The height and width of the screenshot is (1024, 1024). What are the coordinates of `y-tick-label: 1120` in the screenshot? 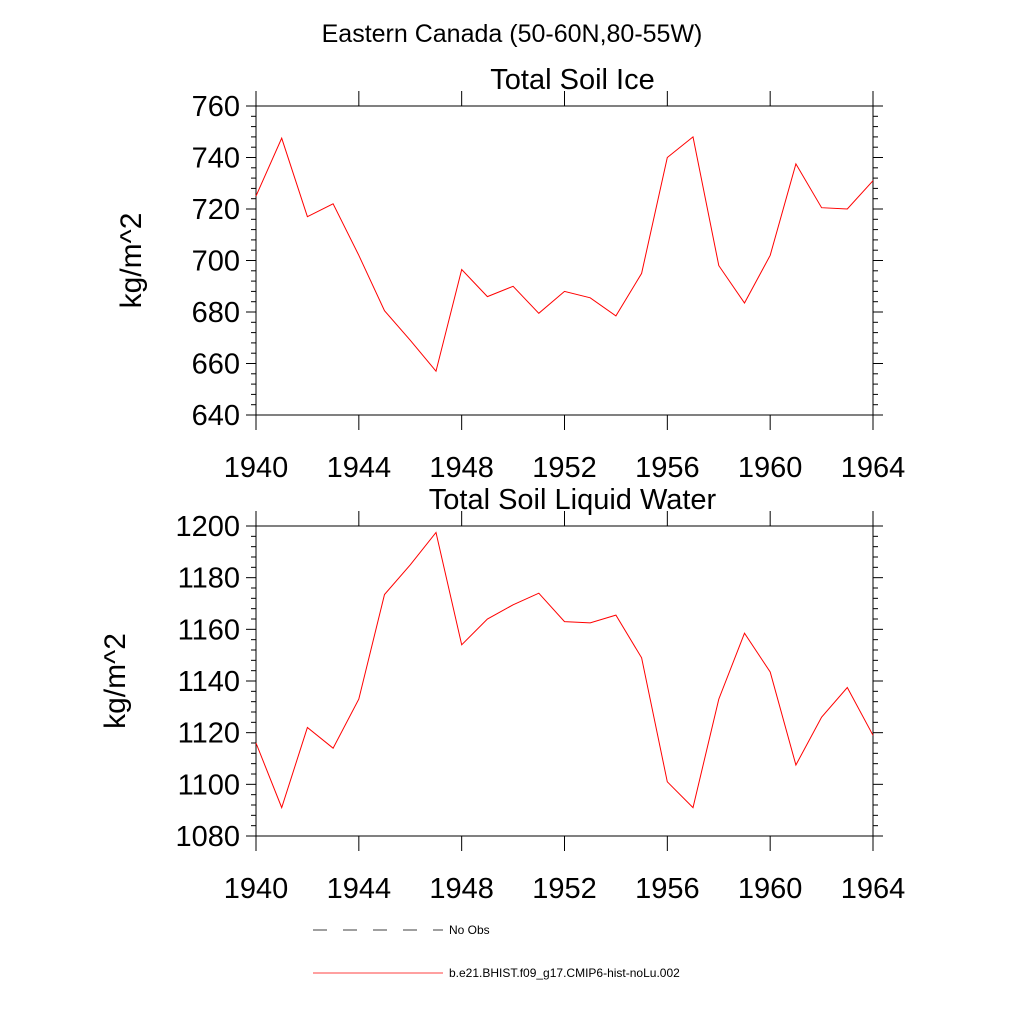 It's located at (209, 734).